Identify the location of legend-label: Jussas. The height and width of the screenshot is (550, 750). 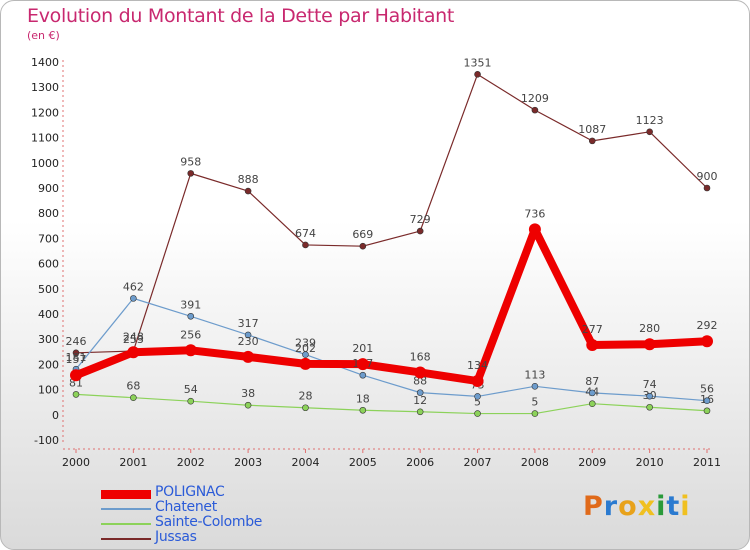
(176, 537).